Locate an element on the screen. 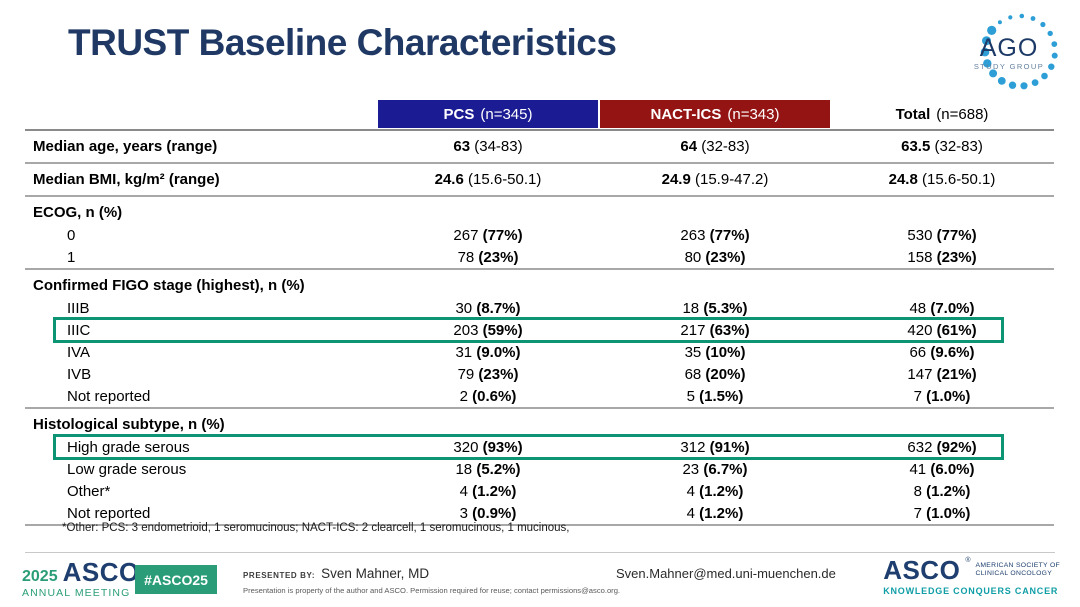 This screenshot has height=607, width=1080. meeting-asco-wordmark: ASCO is located at coordinates (101, 572).